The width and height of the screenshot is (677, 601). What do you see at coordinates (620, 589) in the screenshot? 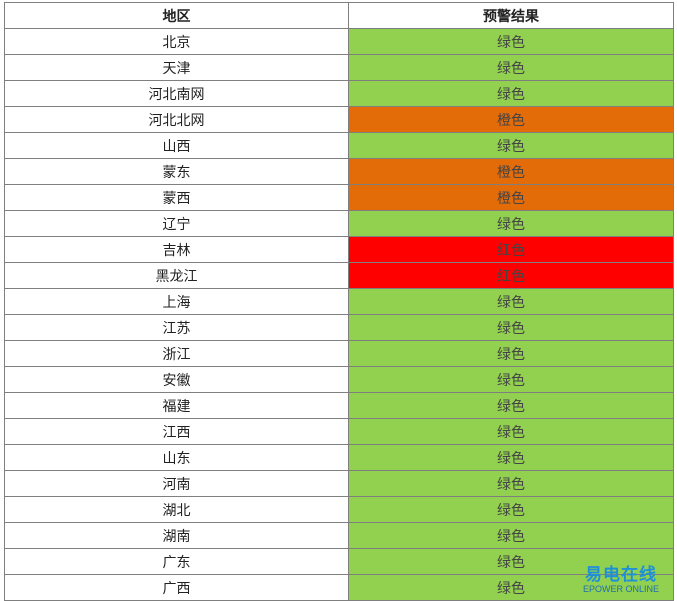
I see `watermark-subtitle: EPOWER ONLINE` at bounding box center [620, 589].